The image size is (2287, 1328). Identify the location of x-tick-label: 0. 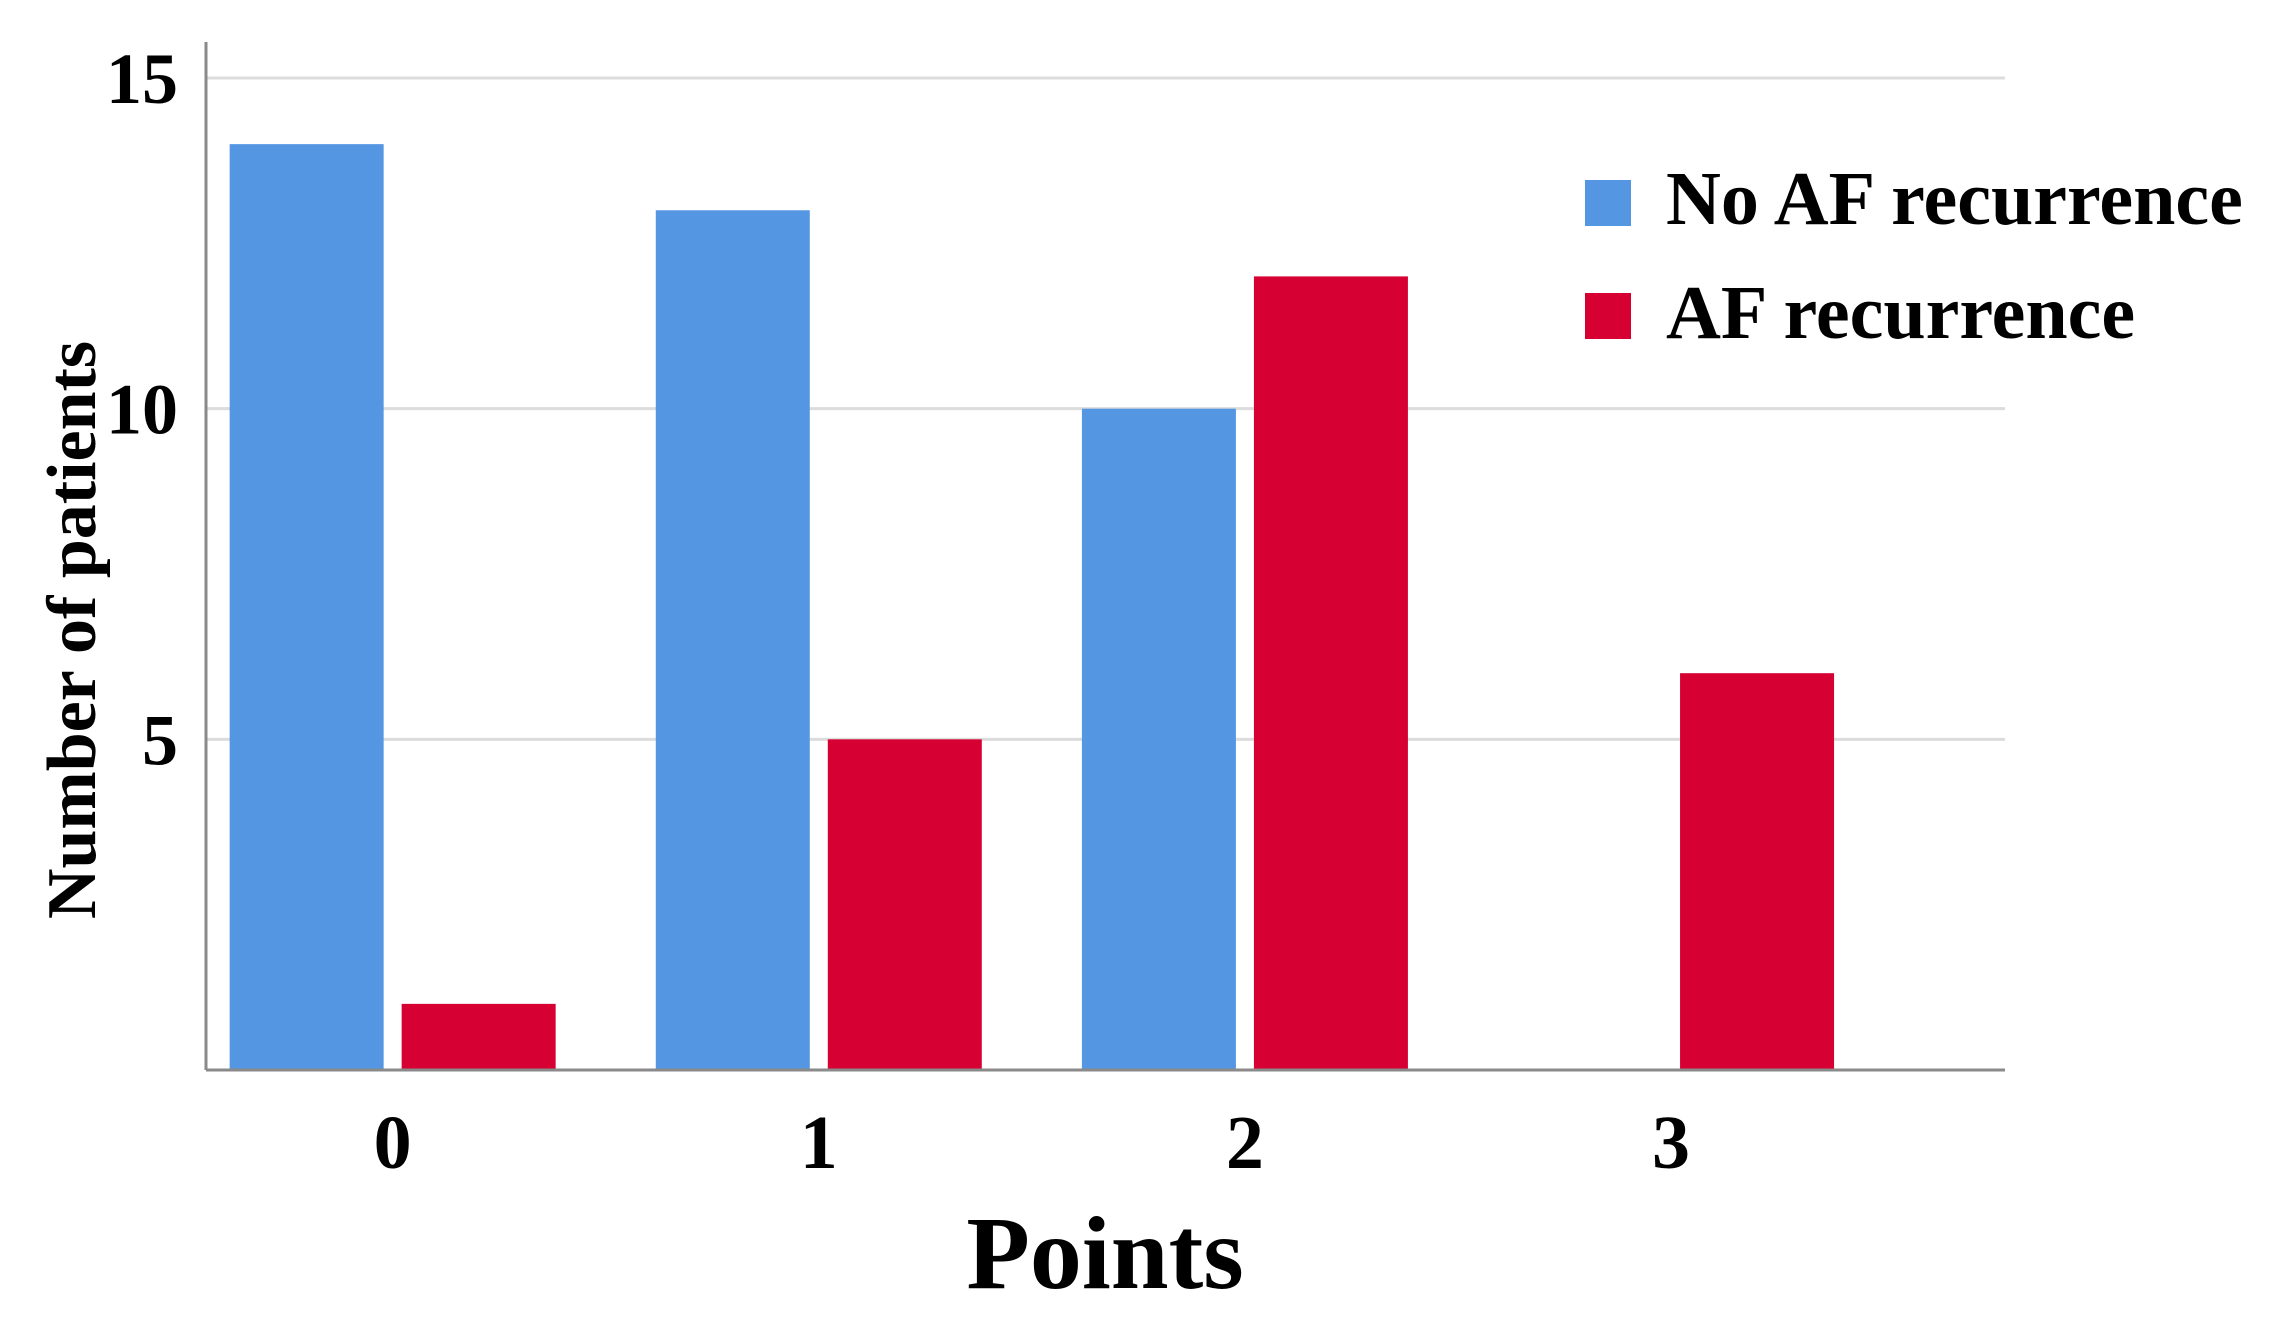
(393, 1143).